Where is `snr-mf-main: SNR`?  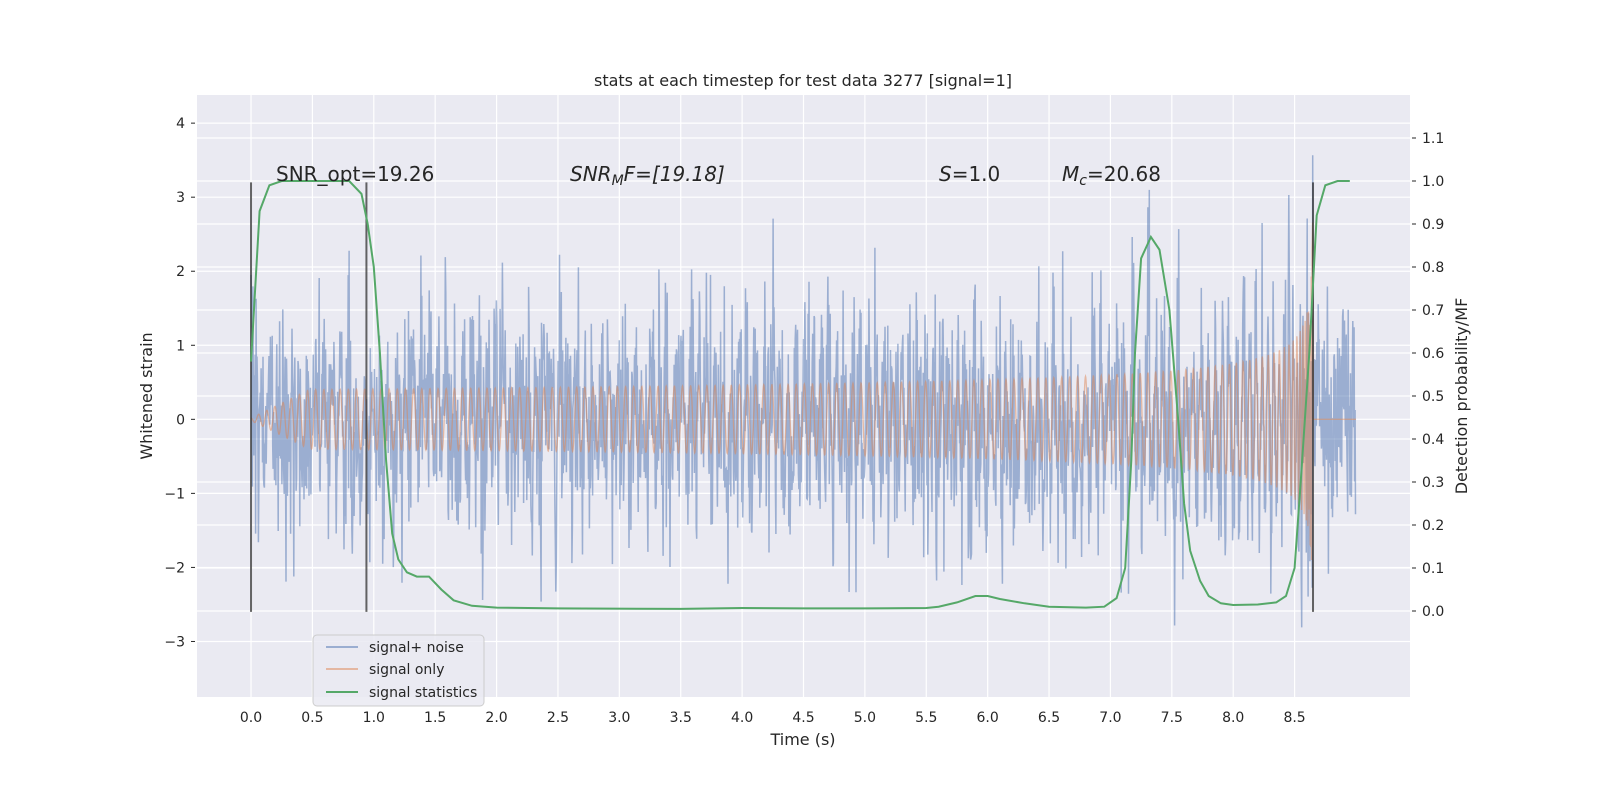
snr-mf-main: SNR is located at coordinates (591, 174).